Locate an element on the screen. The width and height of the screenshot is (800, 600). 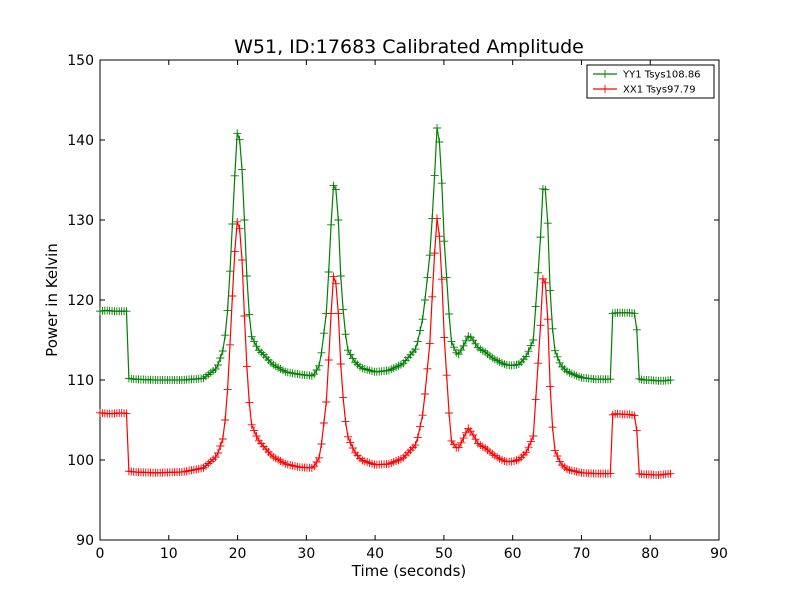
legend-marker is located at coordinates (605, 74).